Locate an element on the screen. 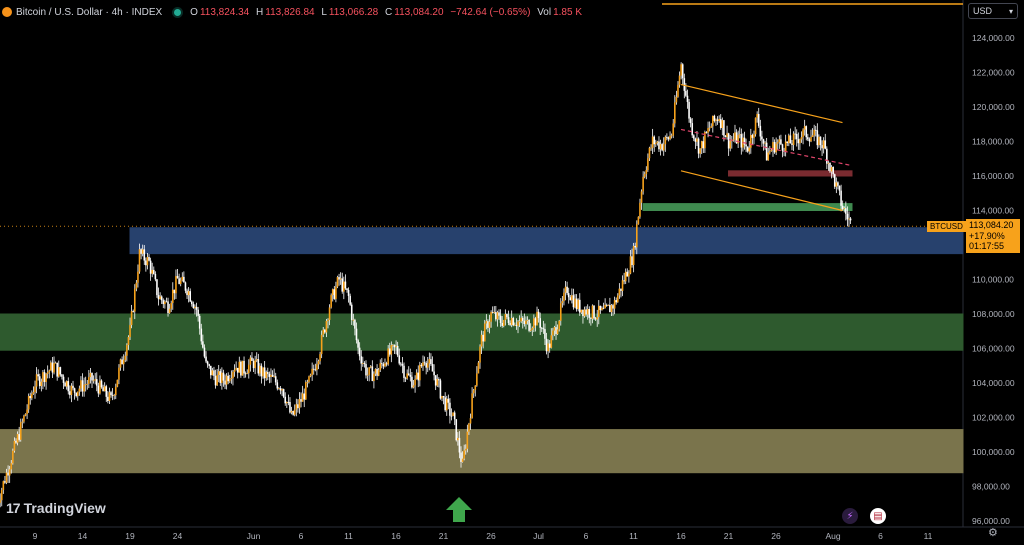 The image size is (1024, 545). settings-gear-icon: ⚙ is located at coordinates (993, 533).